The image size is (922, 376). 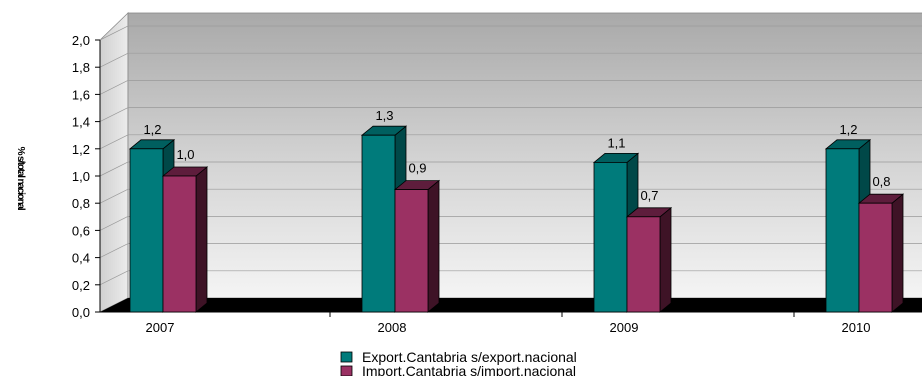 I want to click on y-tick-label: 0,4, so click(x=81, y=258).